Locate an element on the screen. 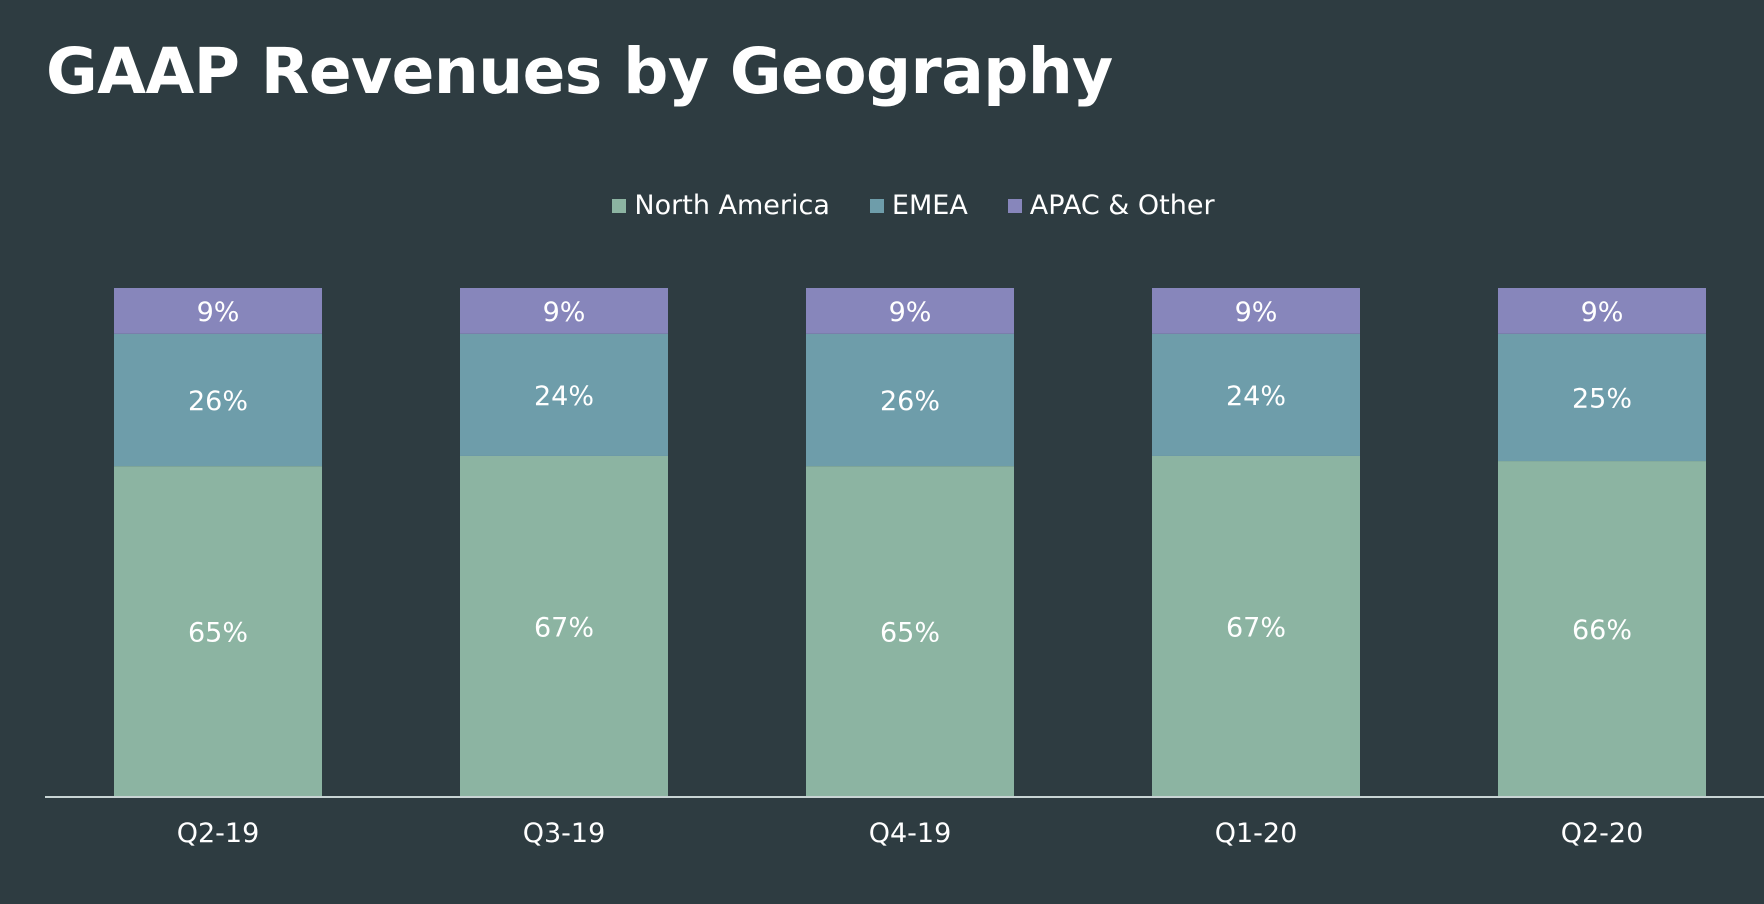  legend-label-apac: APAC & Other is located at coordinates (1122, 205).